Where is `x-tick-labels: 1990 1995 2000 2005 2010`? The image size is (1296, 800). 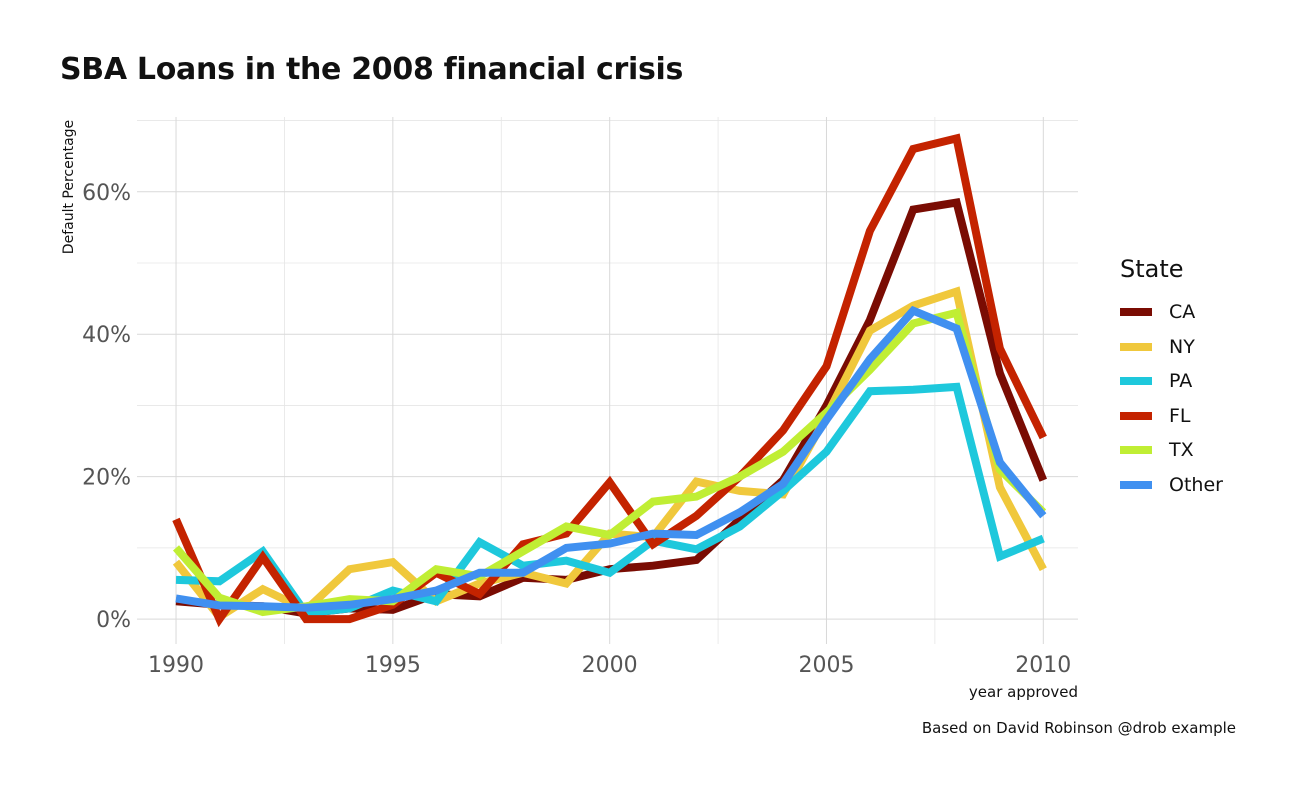 x-tick-labels: 1990 1995 2000 2005 2010 is located at coordinates (609, 665).